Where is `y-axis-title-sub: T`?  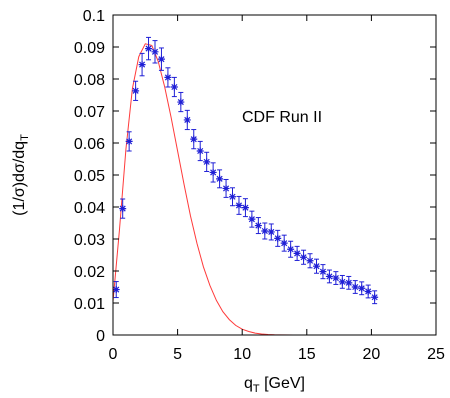 y-axis-title-sub: T is located at coordinates (25, 137).